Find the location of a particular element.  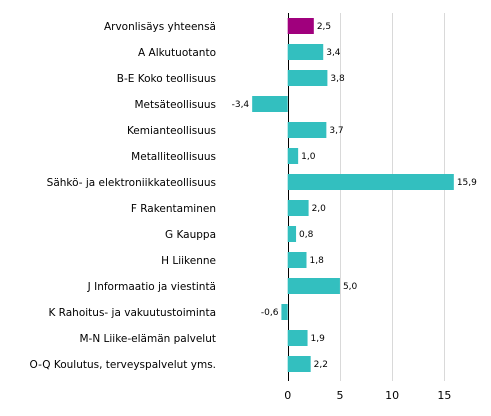

category-label-11: J Informaatio ja viestintä is located at coordinates (151, 287).